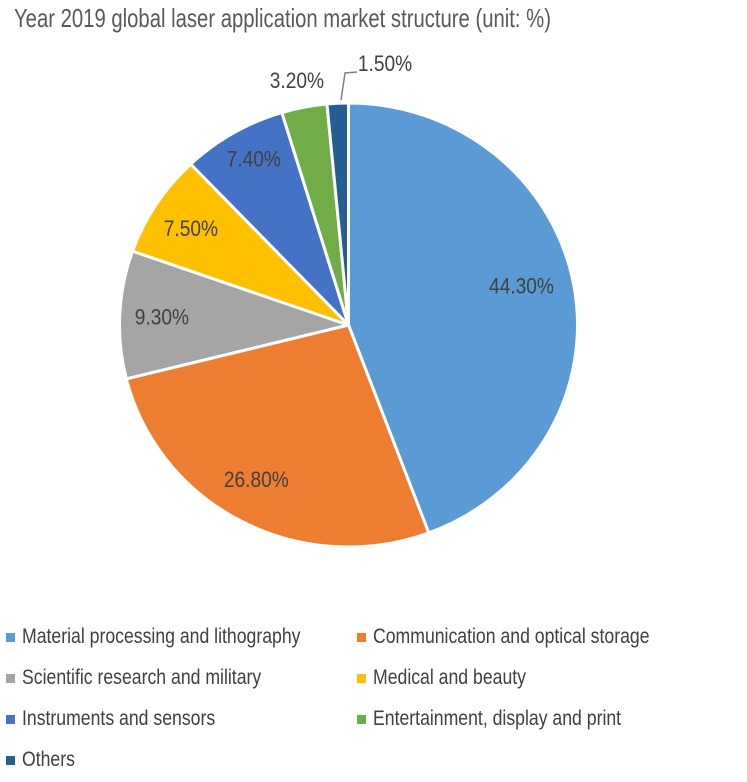 The image size is (747, 782). I want to click on legend-label-others: Others, so click(48, 759).